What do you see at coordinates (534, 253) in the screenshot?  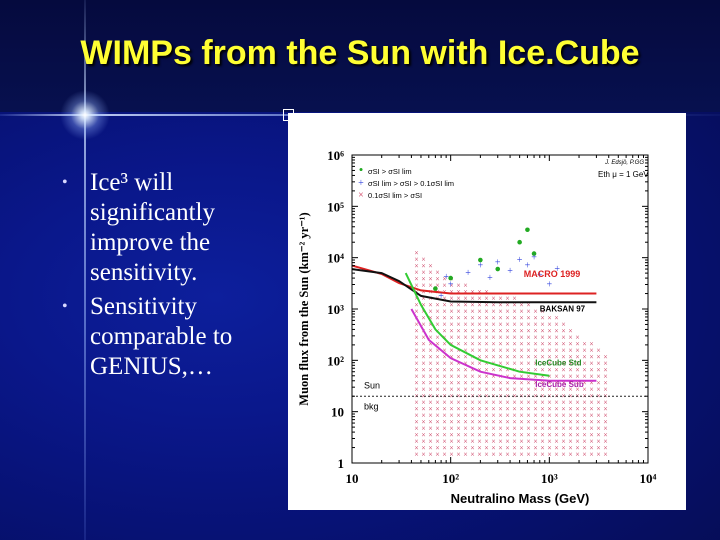 I see `green-point` at bounding box center [534, 253].